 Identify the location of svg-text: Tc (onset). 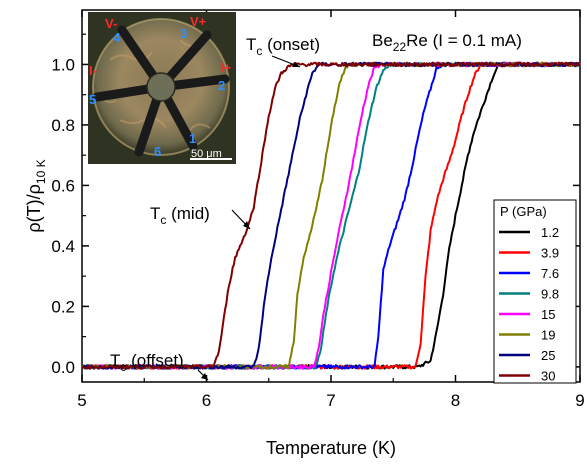
(283, 46).